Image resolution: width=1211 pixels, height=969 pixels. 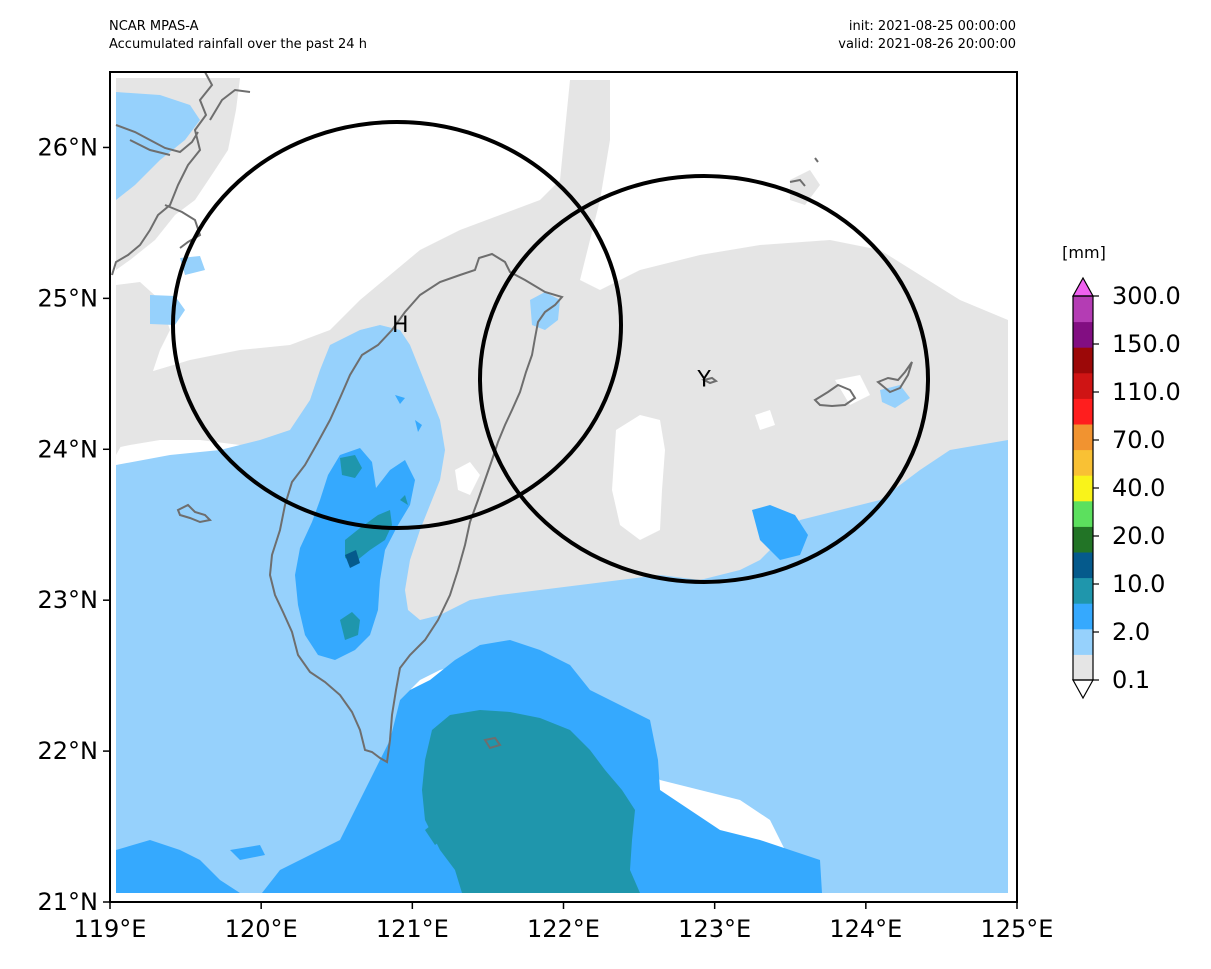 I want to click on iriomote-coastline, so click(x=894, y=377).